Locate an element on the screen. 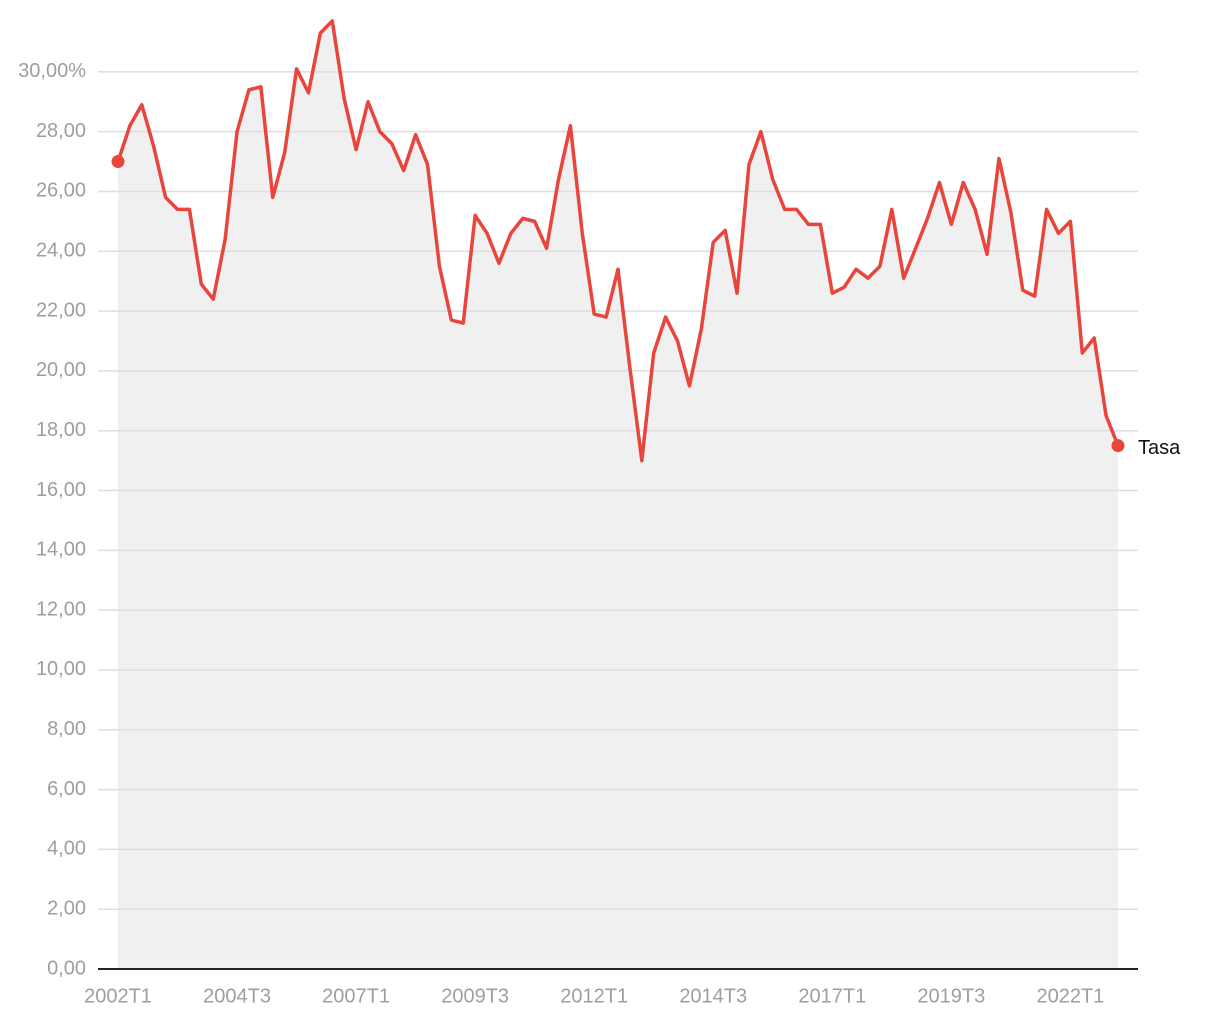 Image resolution: width=1220 pixels, height=1025 pixels. y-tick-label: 20,00 is located at coordinates (61, 370).